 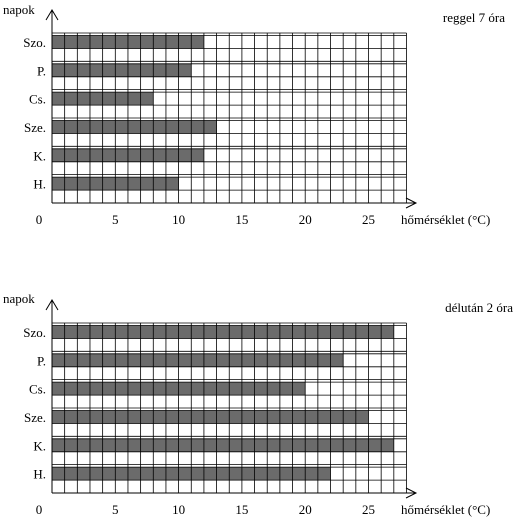 What do you see at coordinates (479, 307) in the screenshot?
I see `chart-title: délután 2 óra` at bounding box center [479, 307].